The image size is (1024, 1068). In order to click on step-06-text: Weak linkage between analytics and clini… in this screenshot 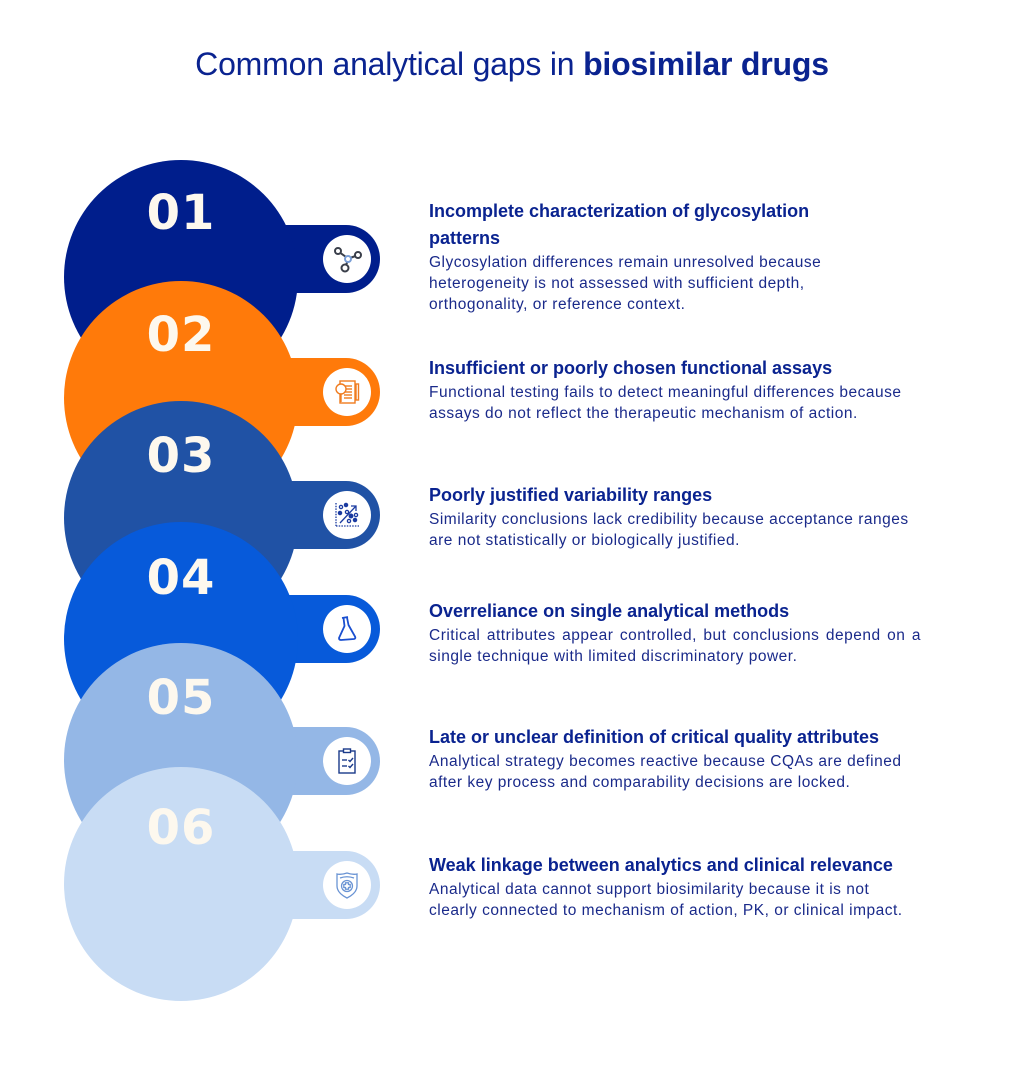, I will do `click(691, 886)`.